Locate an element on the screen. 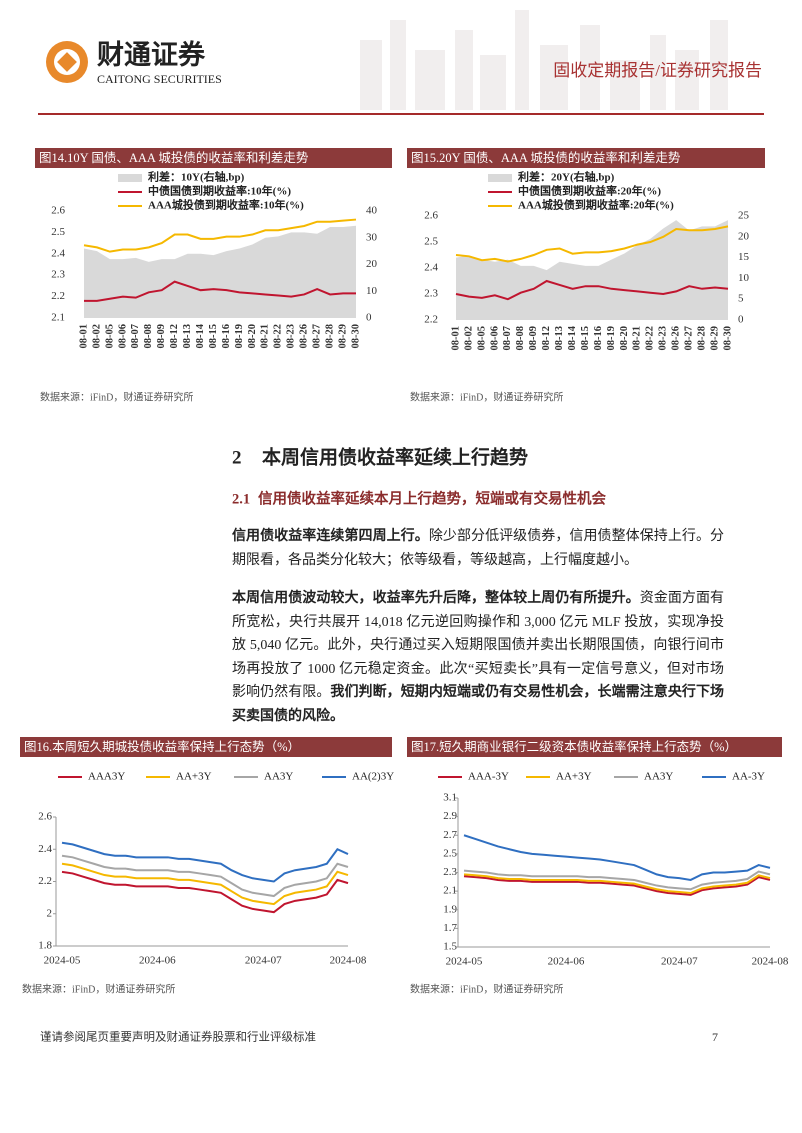 Image resolution: width=802 pixels, height=1133 pixels. y2-tick-label: 5 is located at coordinates (741, 299).